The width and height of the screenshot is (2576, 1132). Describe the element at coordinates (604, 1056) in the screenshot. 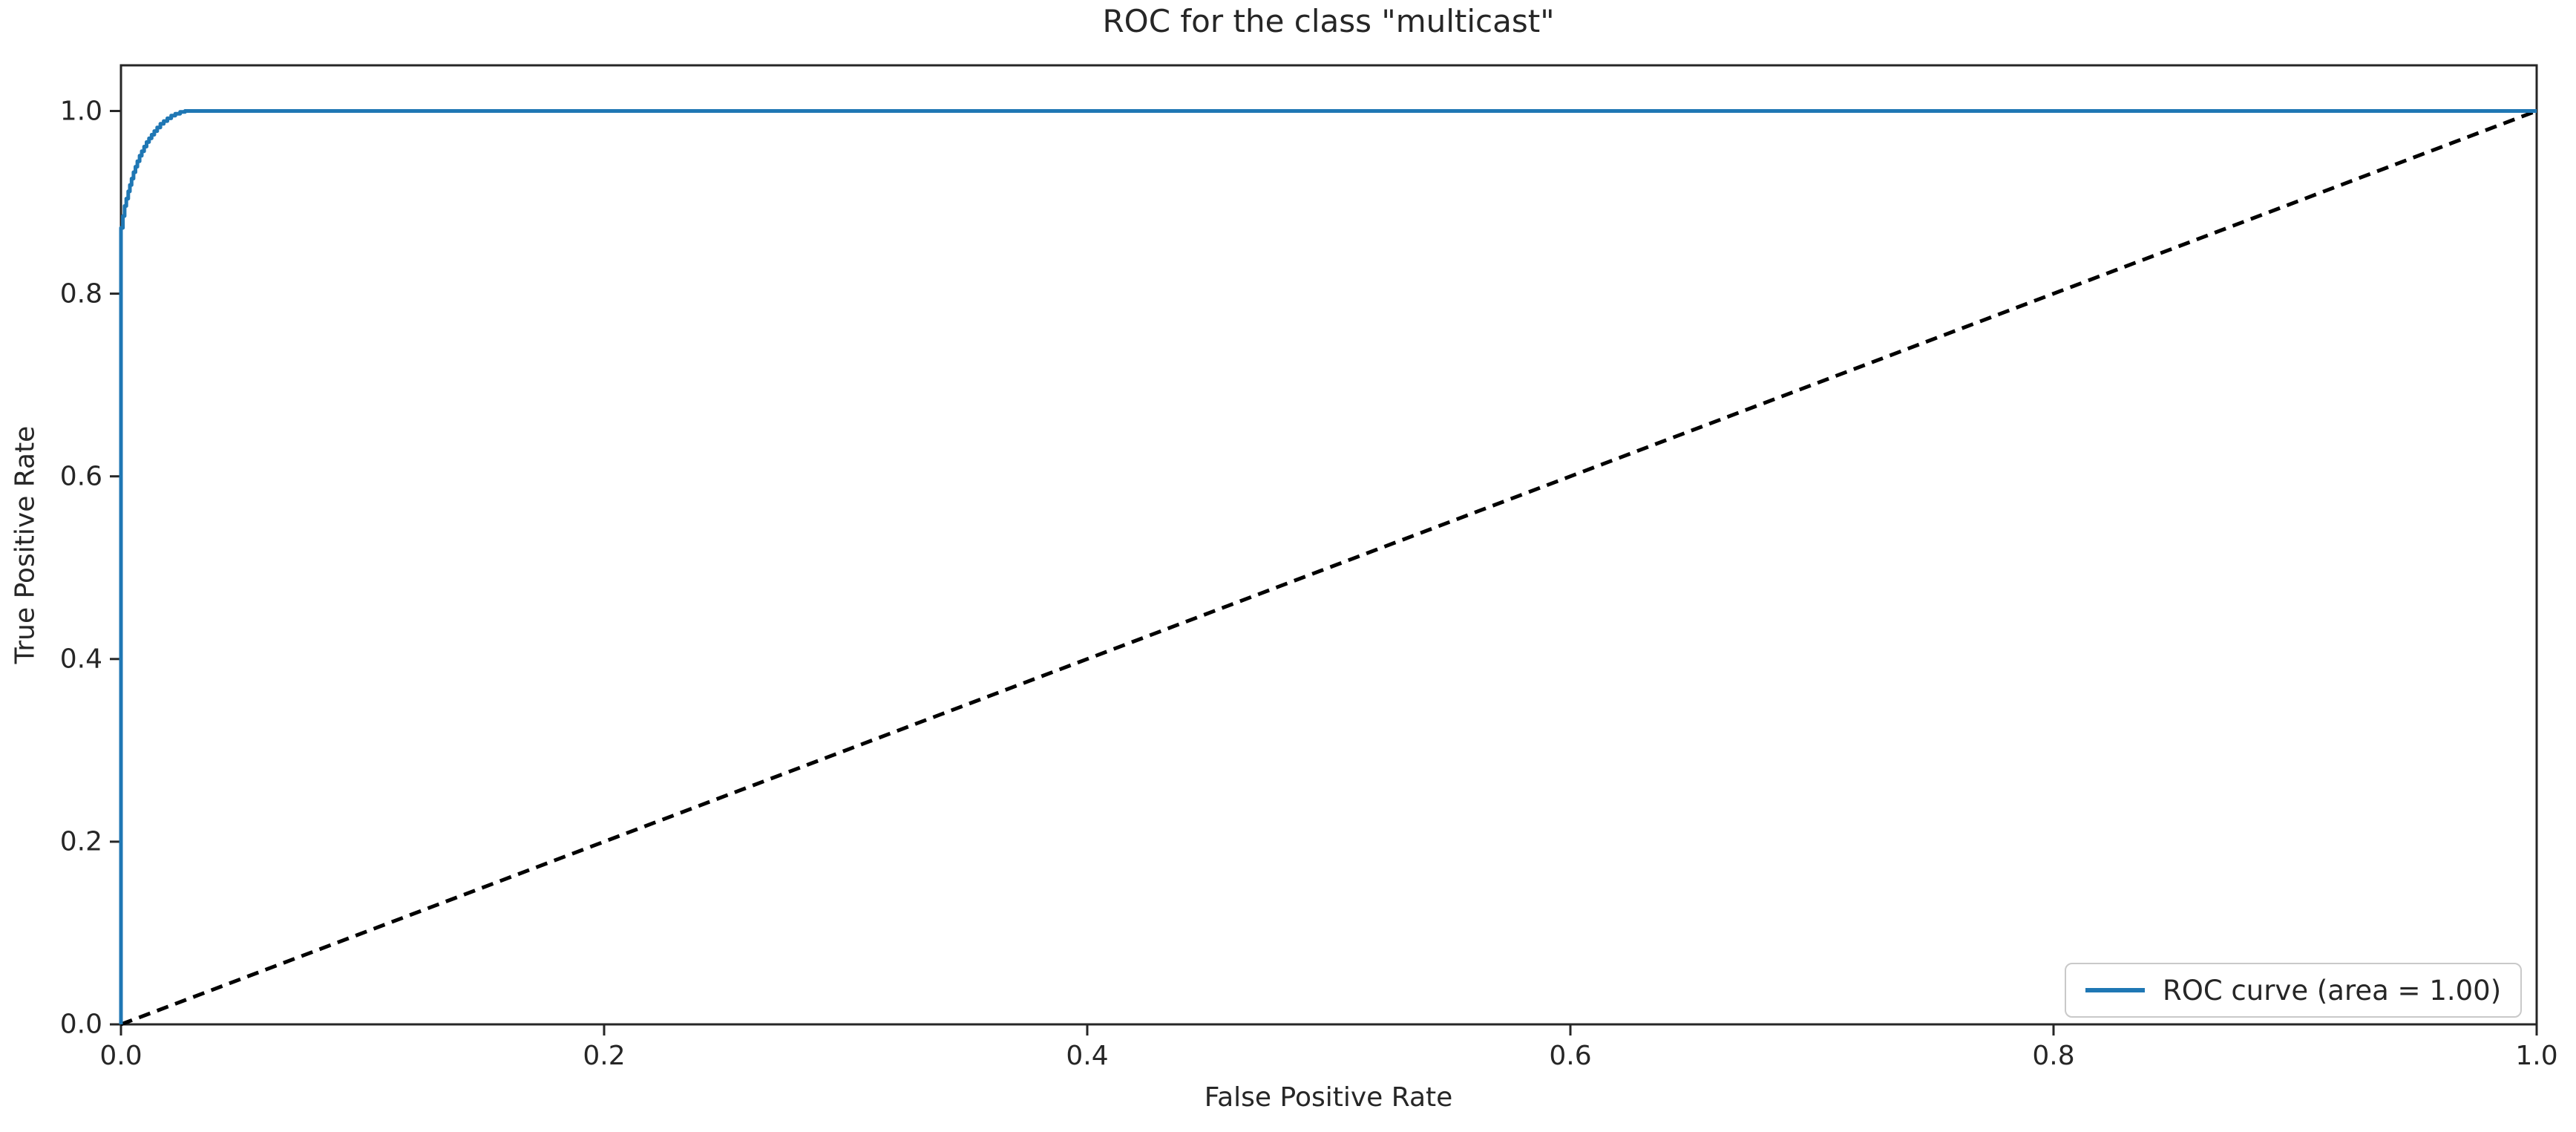

I see `x-tick-label: 0.2` at that location.